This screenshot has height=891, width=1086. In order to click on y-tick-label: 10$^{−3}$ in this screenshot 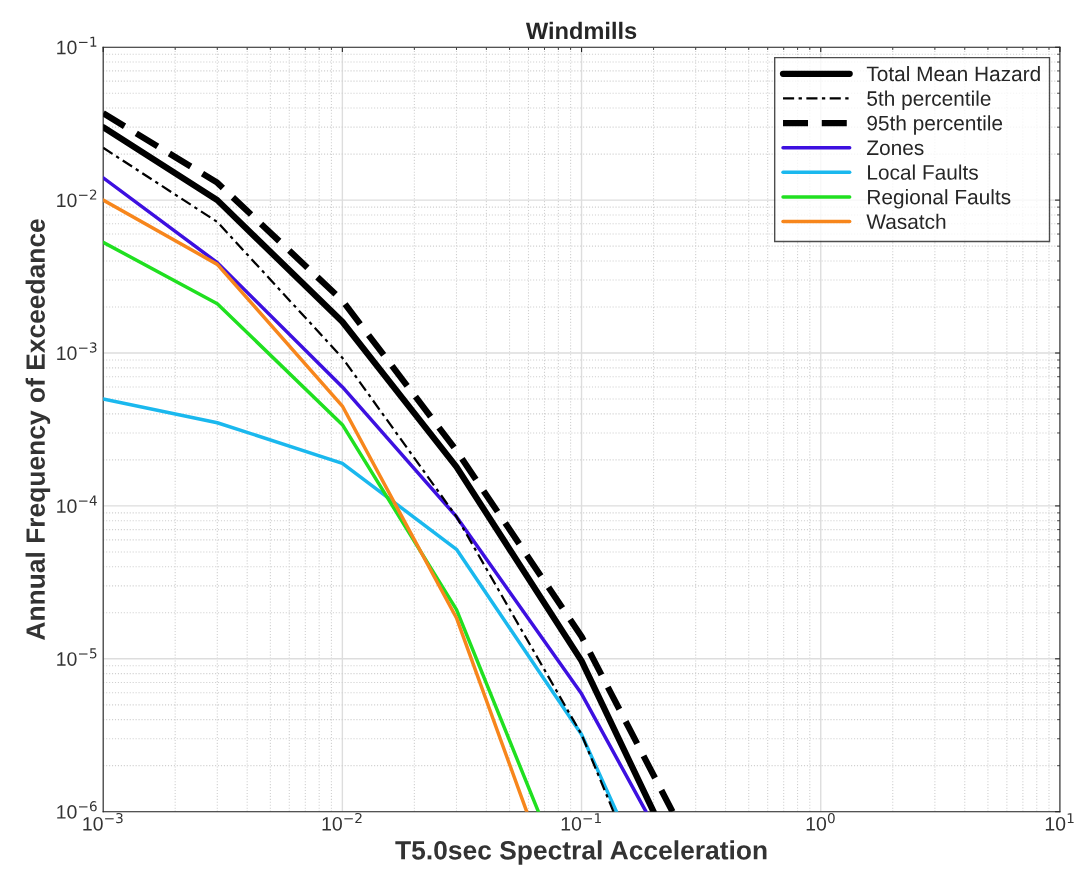, I will do `click(77, 351)`.